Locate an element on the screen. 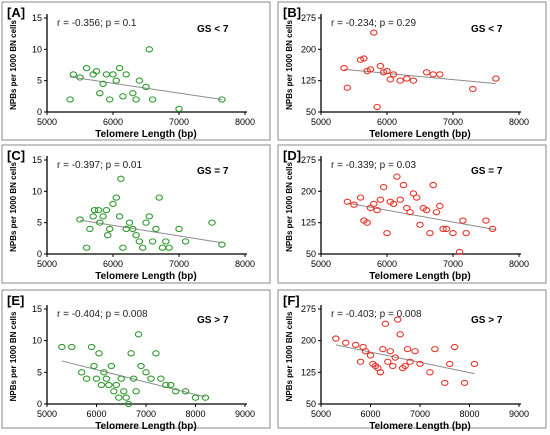  y-tick-label: 5 is located at coordinates (39, 372).